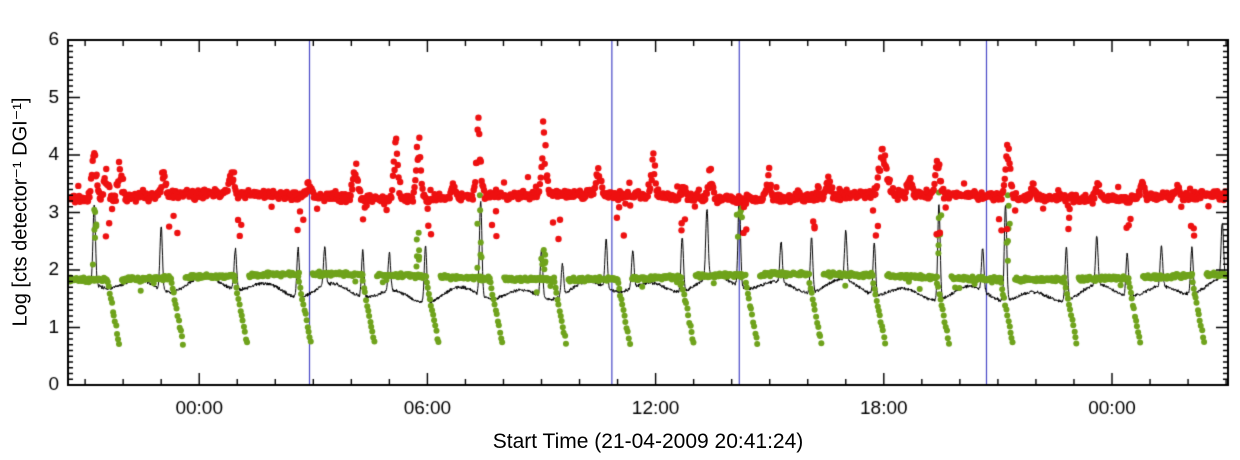 The width and height of the screenshot is (1240, 460). What do you see at coordinates (20, 212) in the screenshot?
I see `y-axis-label: Log [cts detector⁻¹ DGI⁻¹]` at bounding box center [20, 212].